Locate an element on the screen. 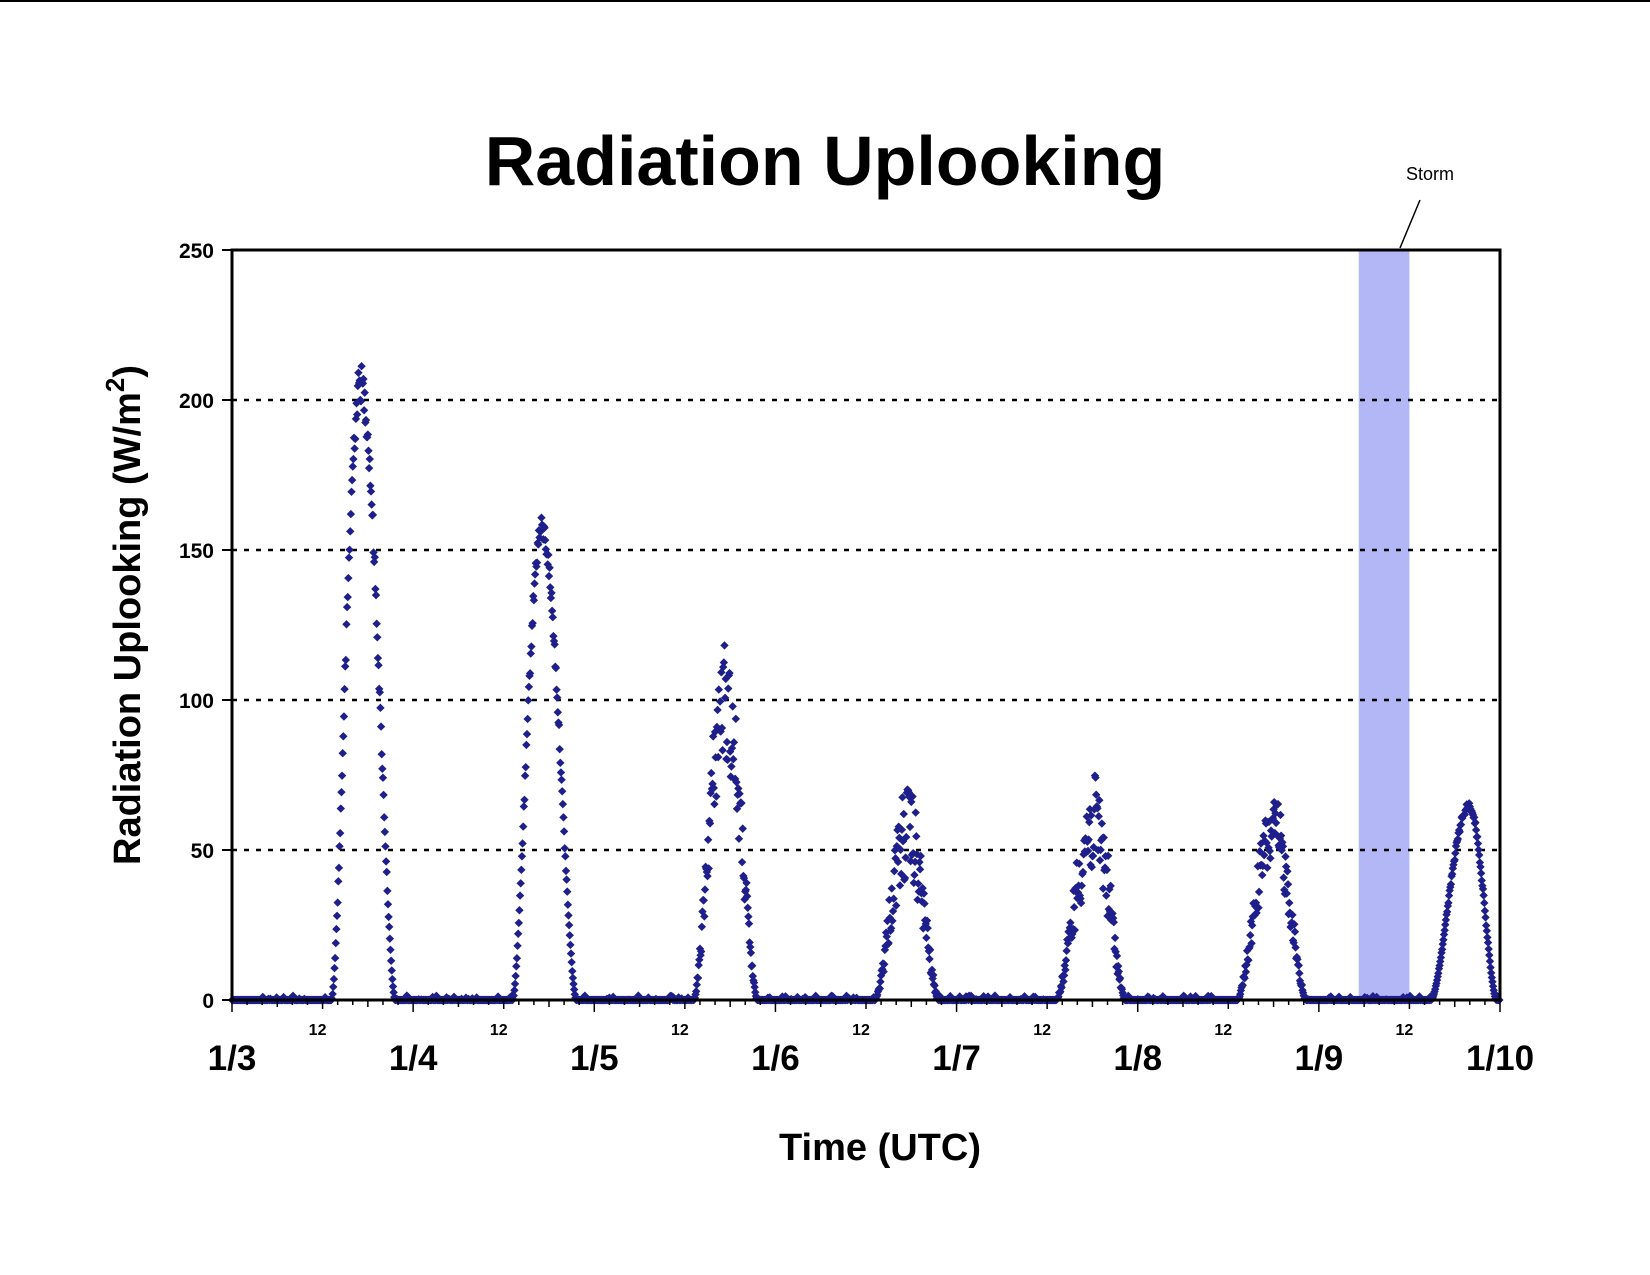 The width and height of the screenshot is (1650, 1275). chart-title: Radiation Uplooking is located at coordinates (825, 161).